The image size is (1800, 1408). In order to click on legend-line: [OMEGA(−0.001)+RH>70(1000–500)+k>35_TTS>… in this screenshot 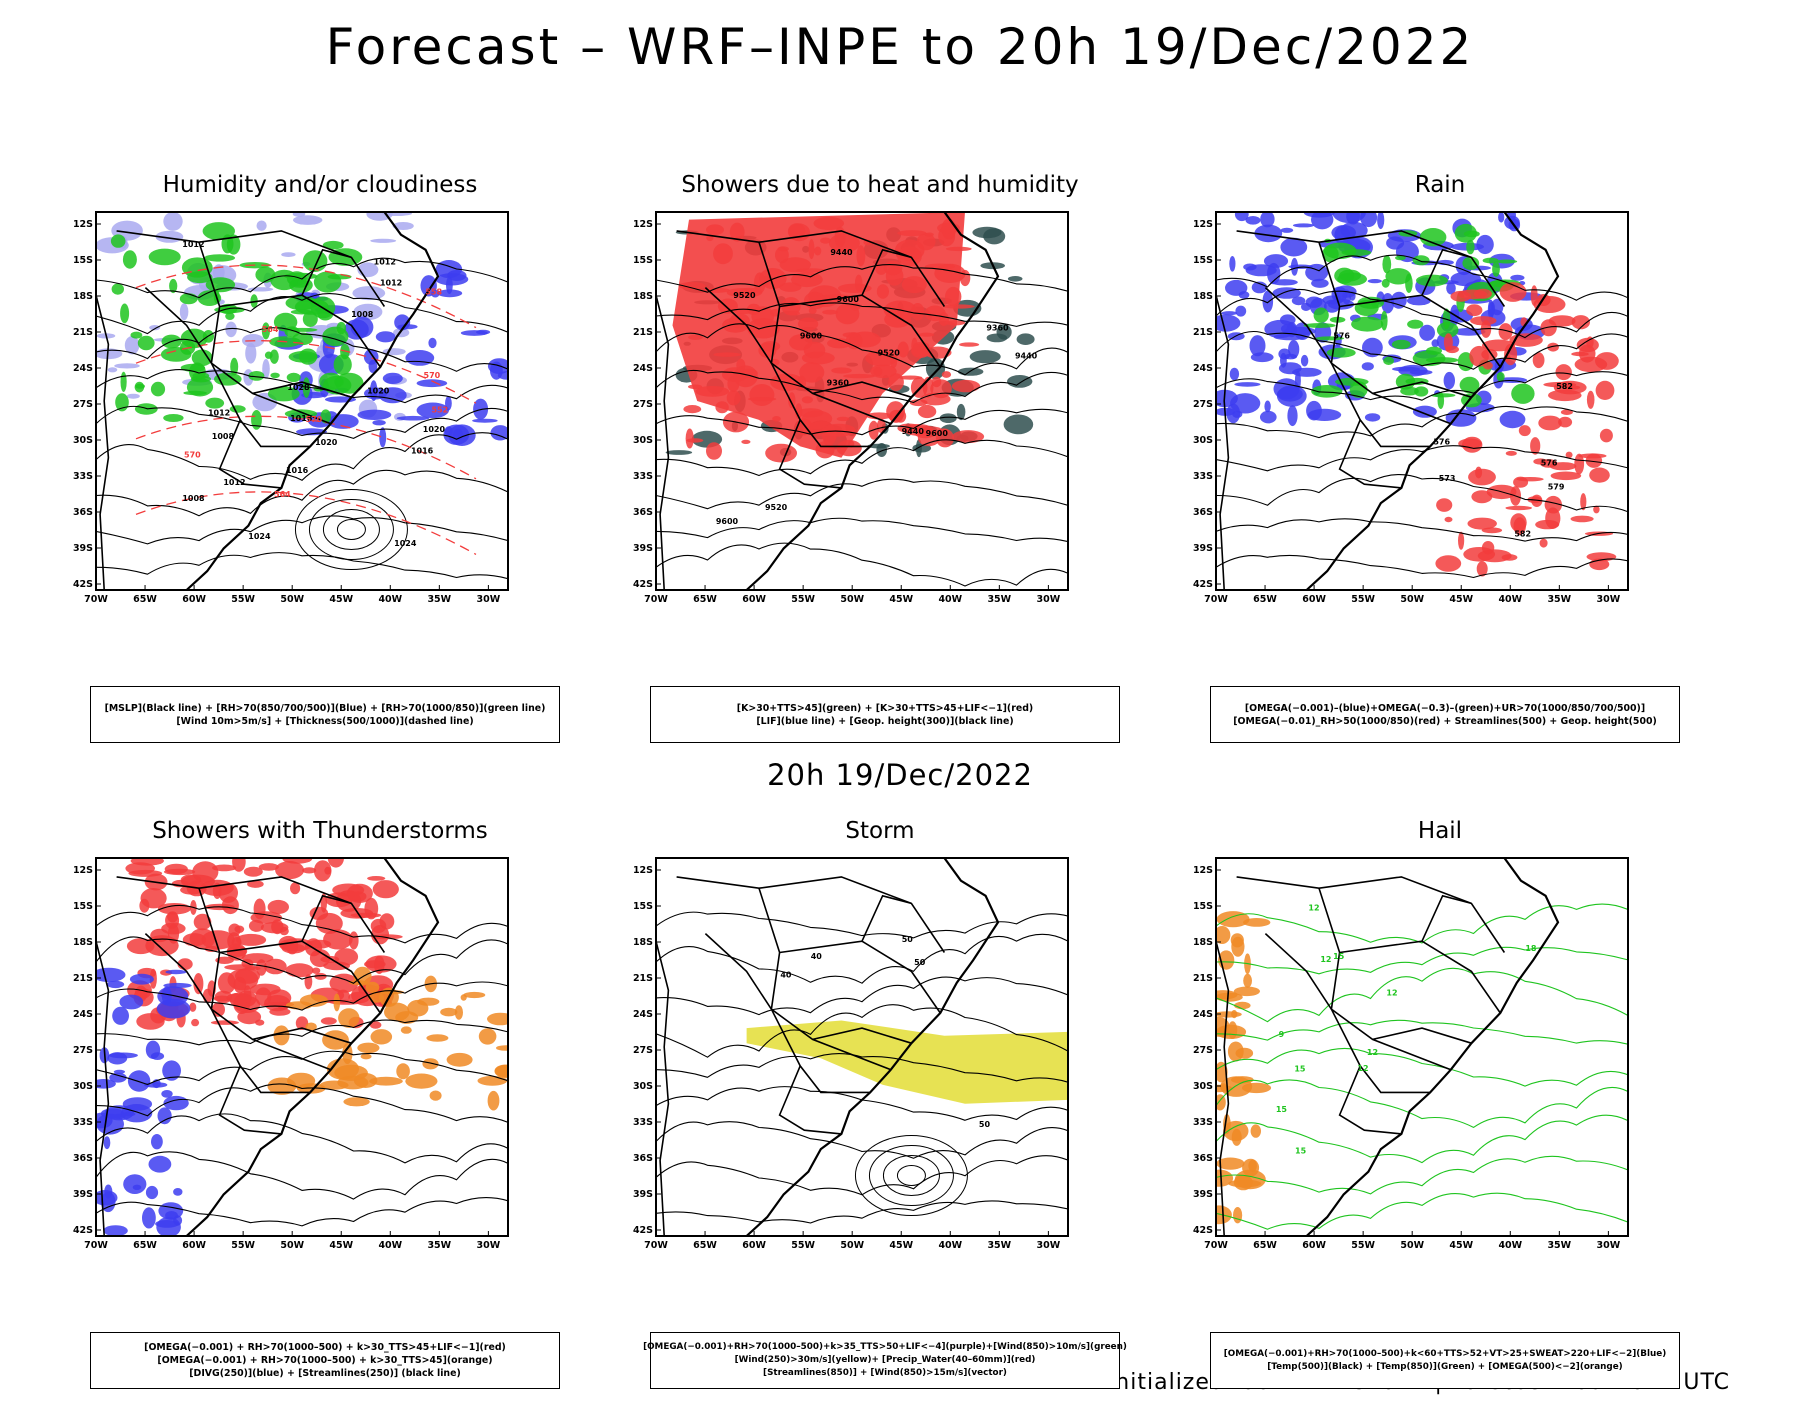, I will do `click(885, 1347)`.